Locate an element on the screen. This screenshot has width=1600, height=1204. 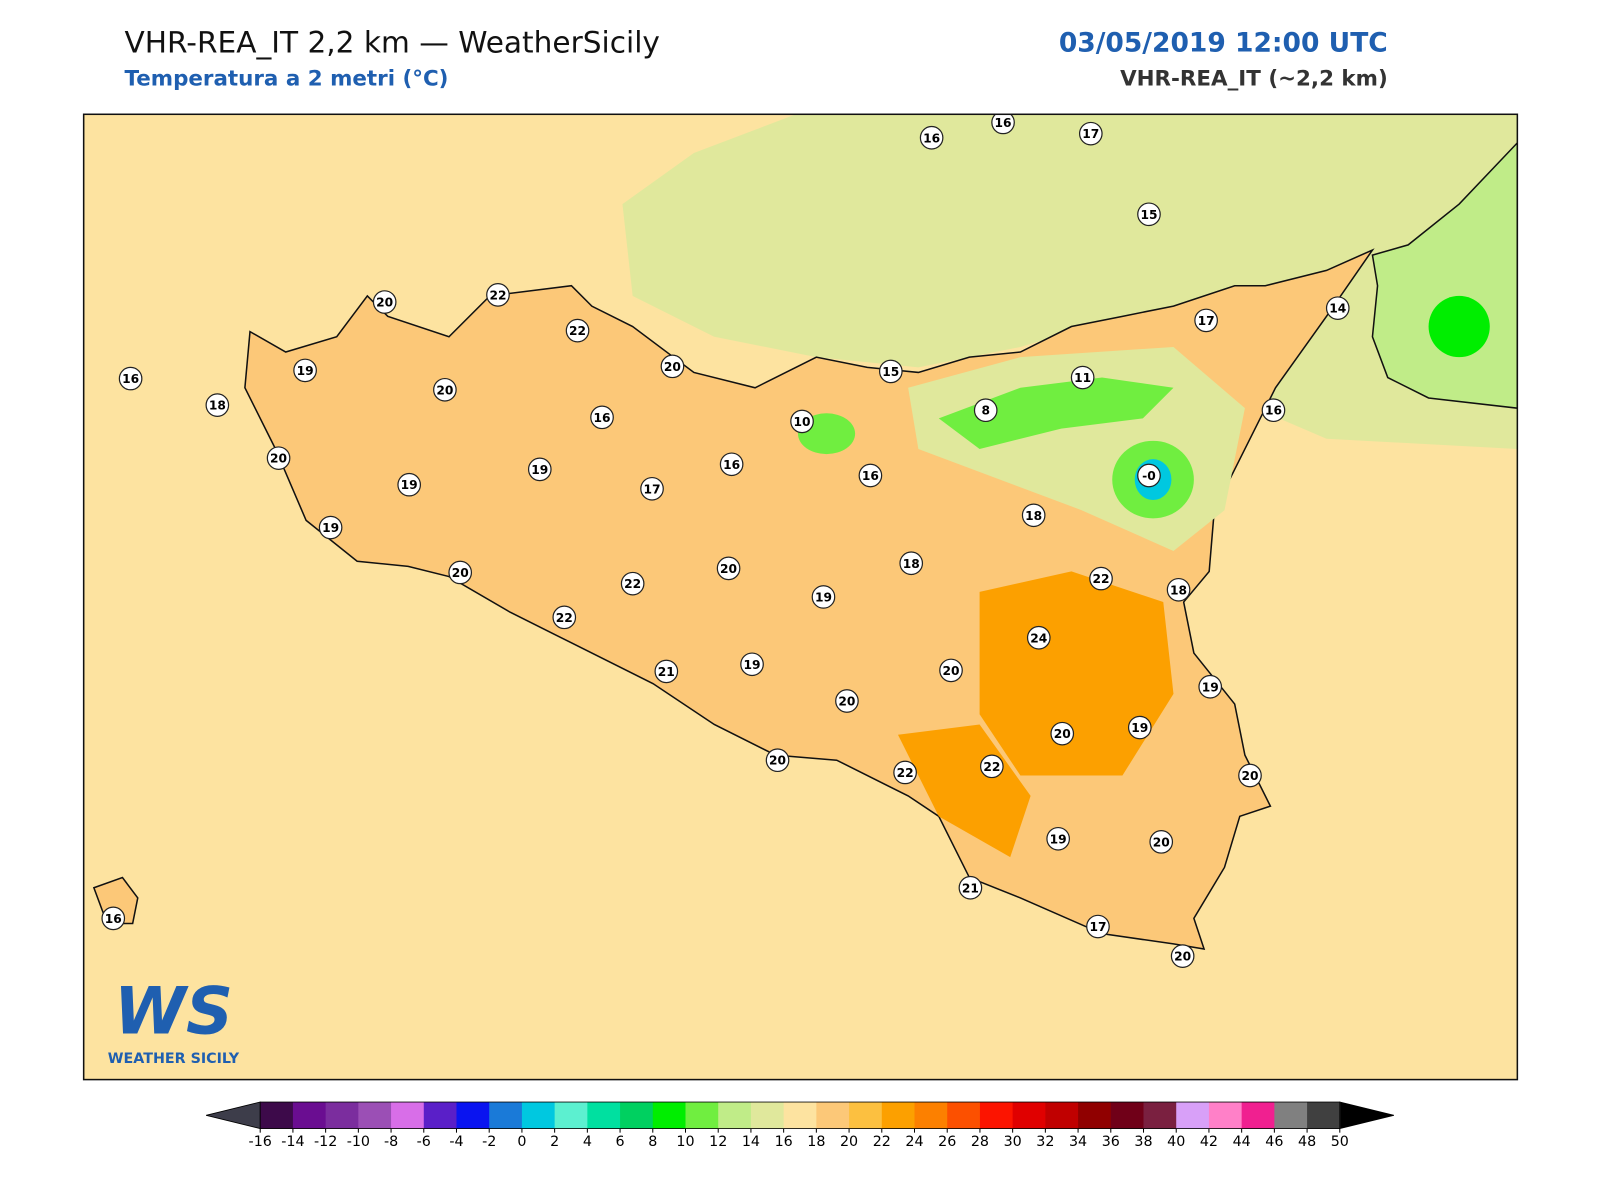
colorbar-tick-label: 38 is located at coordinates (1143, 1142).